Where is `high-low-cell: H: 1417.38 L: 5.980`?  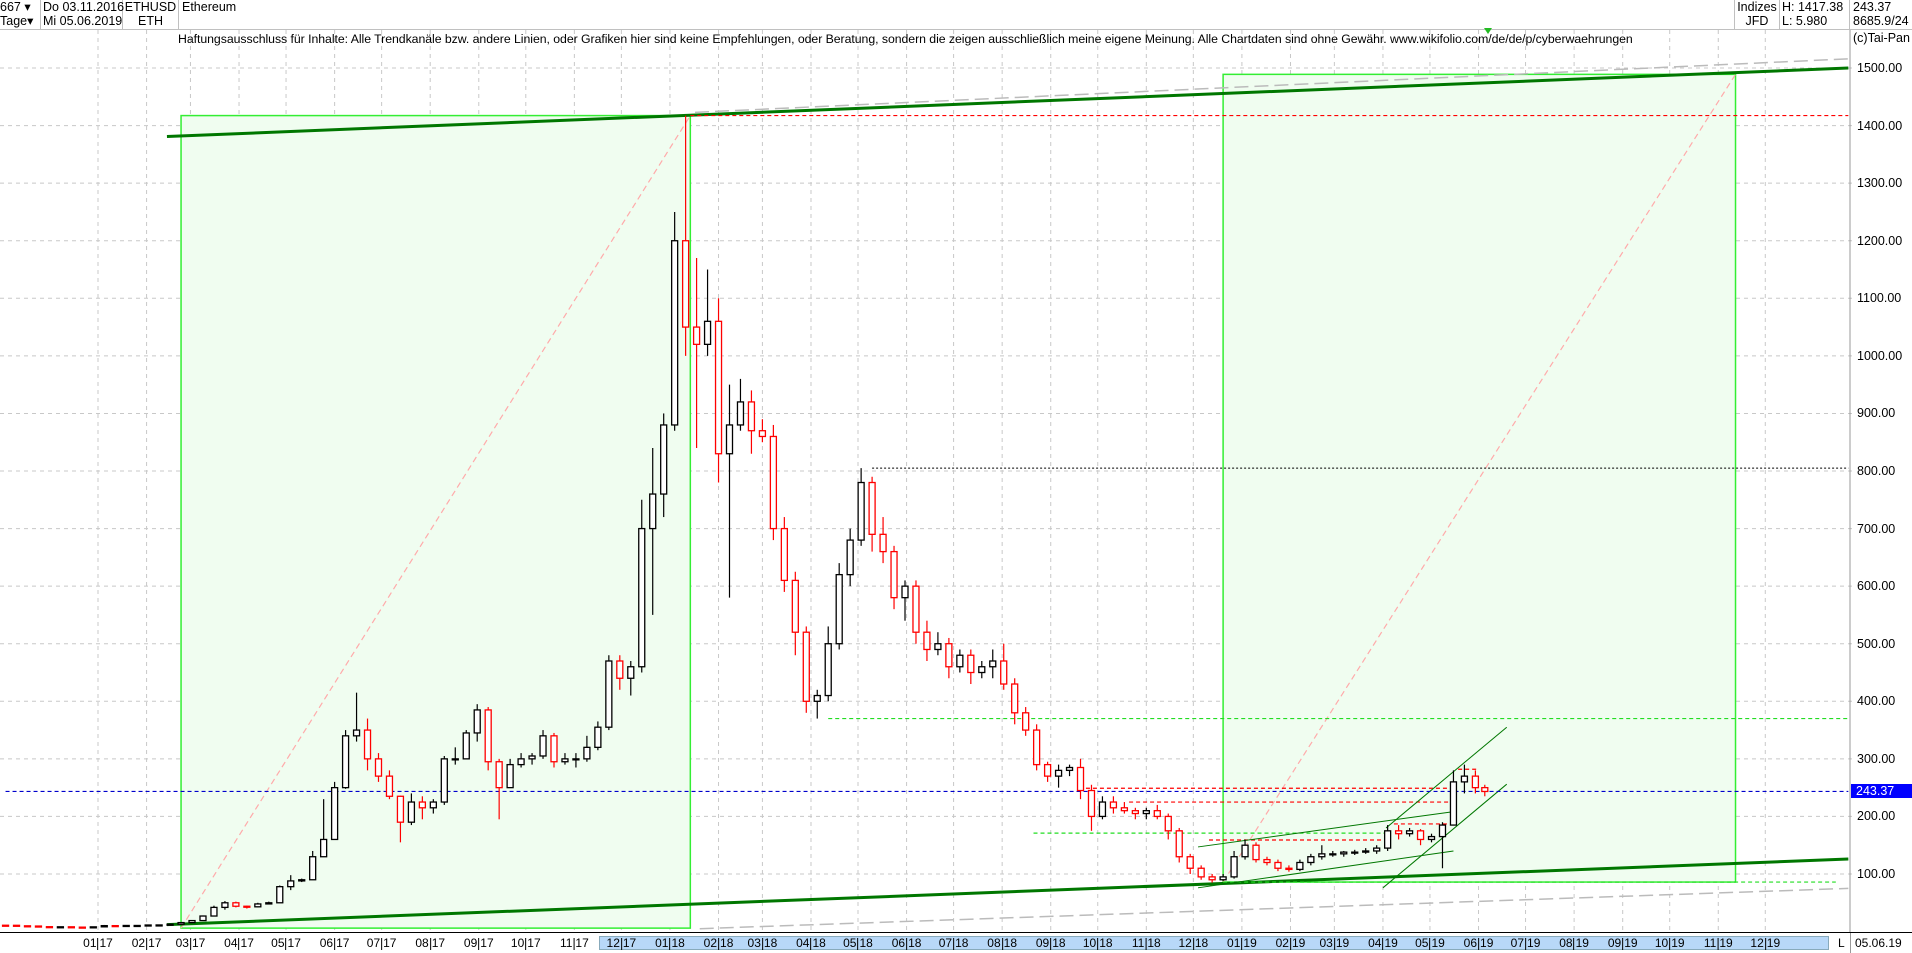
high-low-cell: H: 1417.38 L: 5.980 is located at coordinates (1815, 15).